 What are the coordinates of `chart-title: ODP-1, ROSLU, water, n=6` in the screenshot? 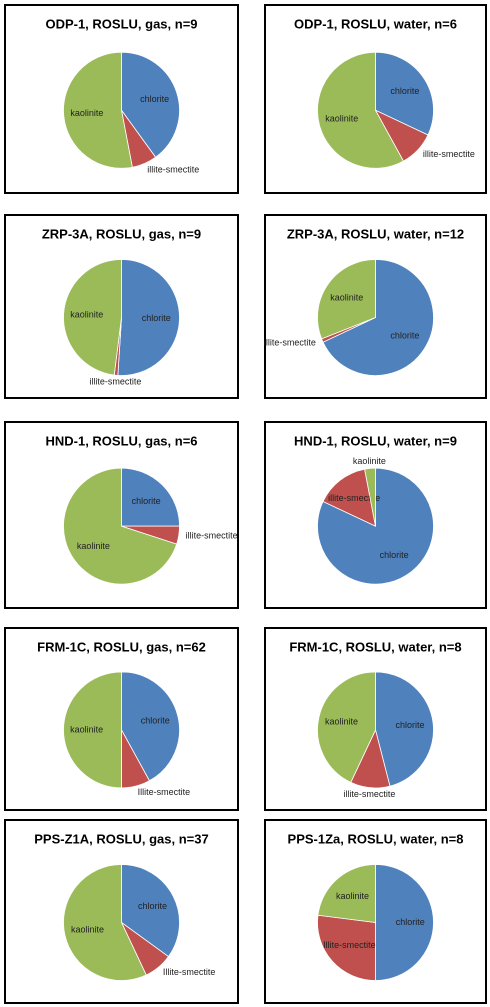 It's located at (375, 23).